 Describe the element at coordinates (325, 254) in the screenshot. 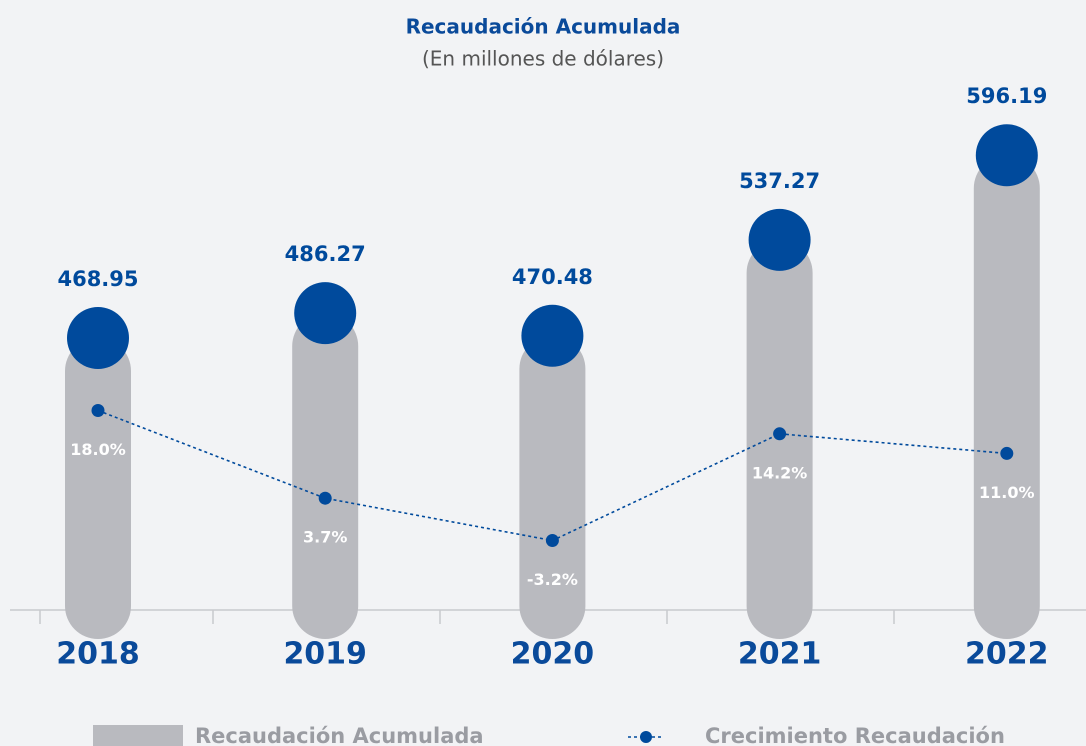

I see `bar-value-label: 486.27` at that location.